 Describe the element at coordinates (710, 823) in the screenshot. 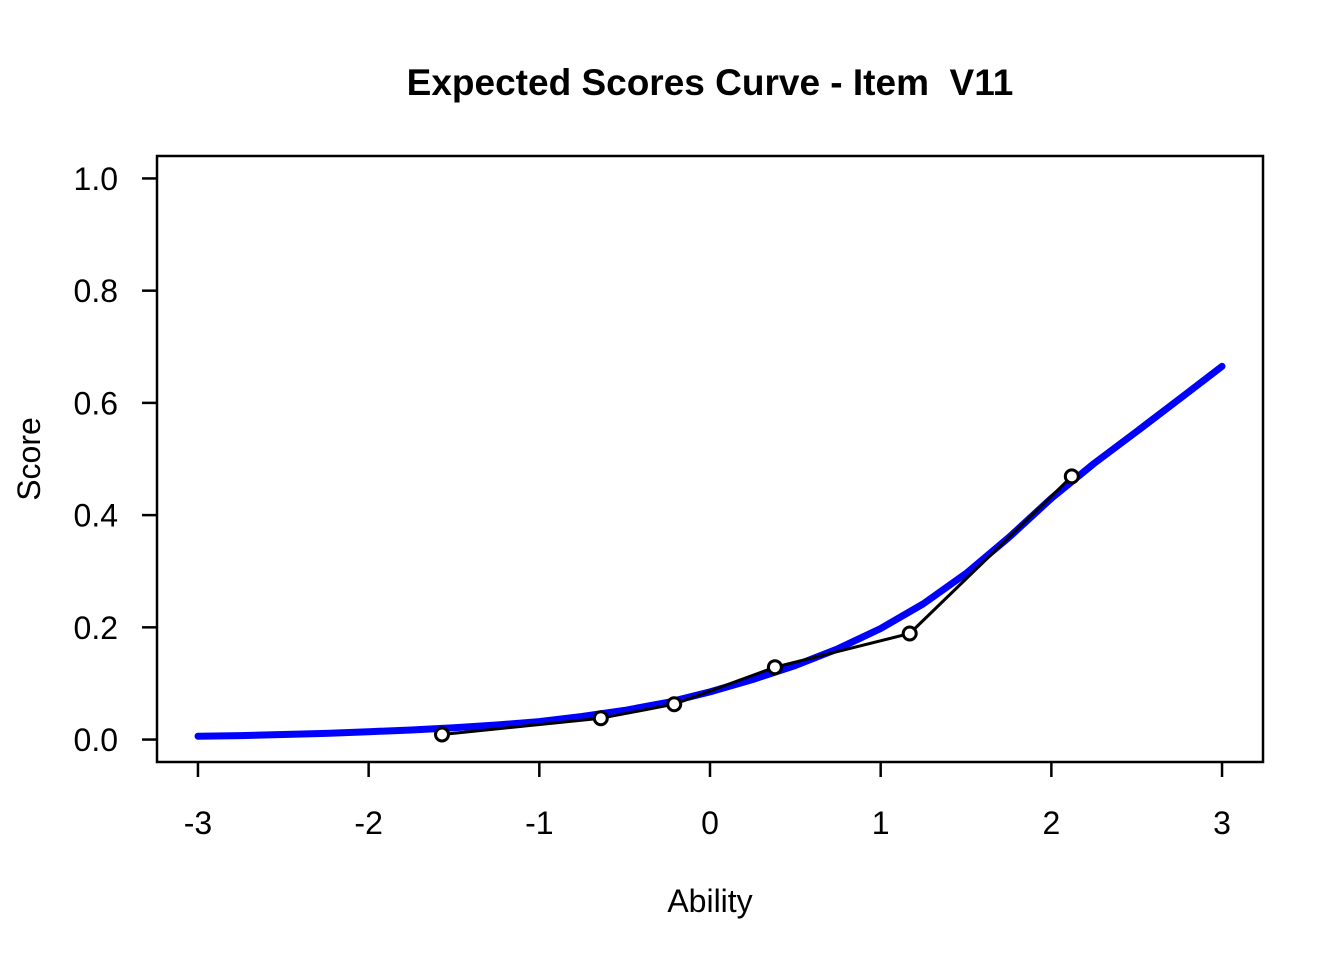

I see `x-tick-label: 0` at that location.